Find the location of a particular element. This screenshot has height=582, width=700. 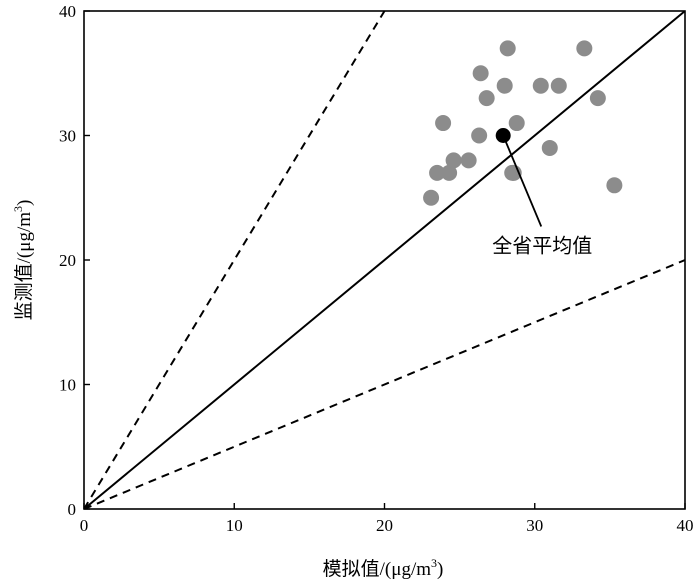

highlight-label: 全省平均值 is located at coordinates (542, 246).